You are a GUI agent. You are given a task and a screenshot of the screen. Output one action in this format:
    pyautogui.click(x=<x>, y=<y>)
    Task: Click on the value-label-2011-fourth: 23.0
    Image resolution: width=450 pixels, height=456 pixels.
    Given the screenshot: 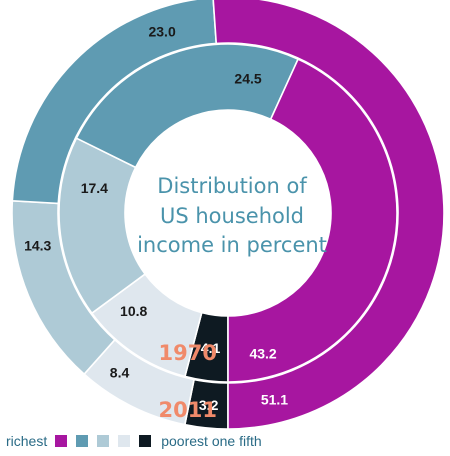 What is the action you would take?
    pyautogui.click(x=161, y=32)
    